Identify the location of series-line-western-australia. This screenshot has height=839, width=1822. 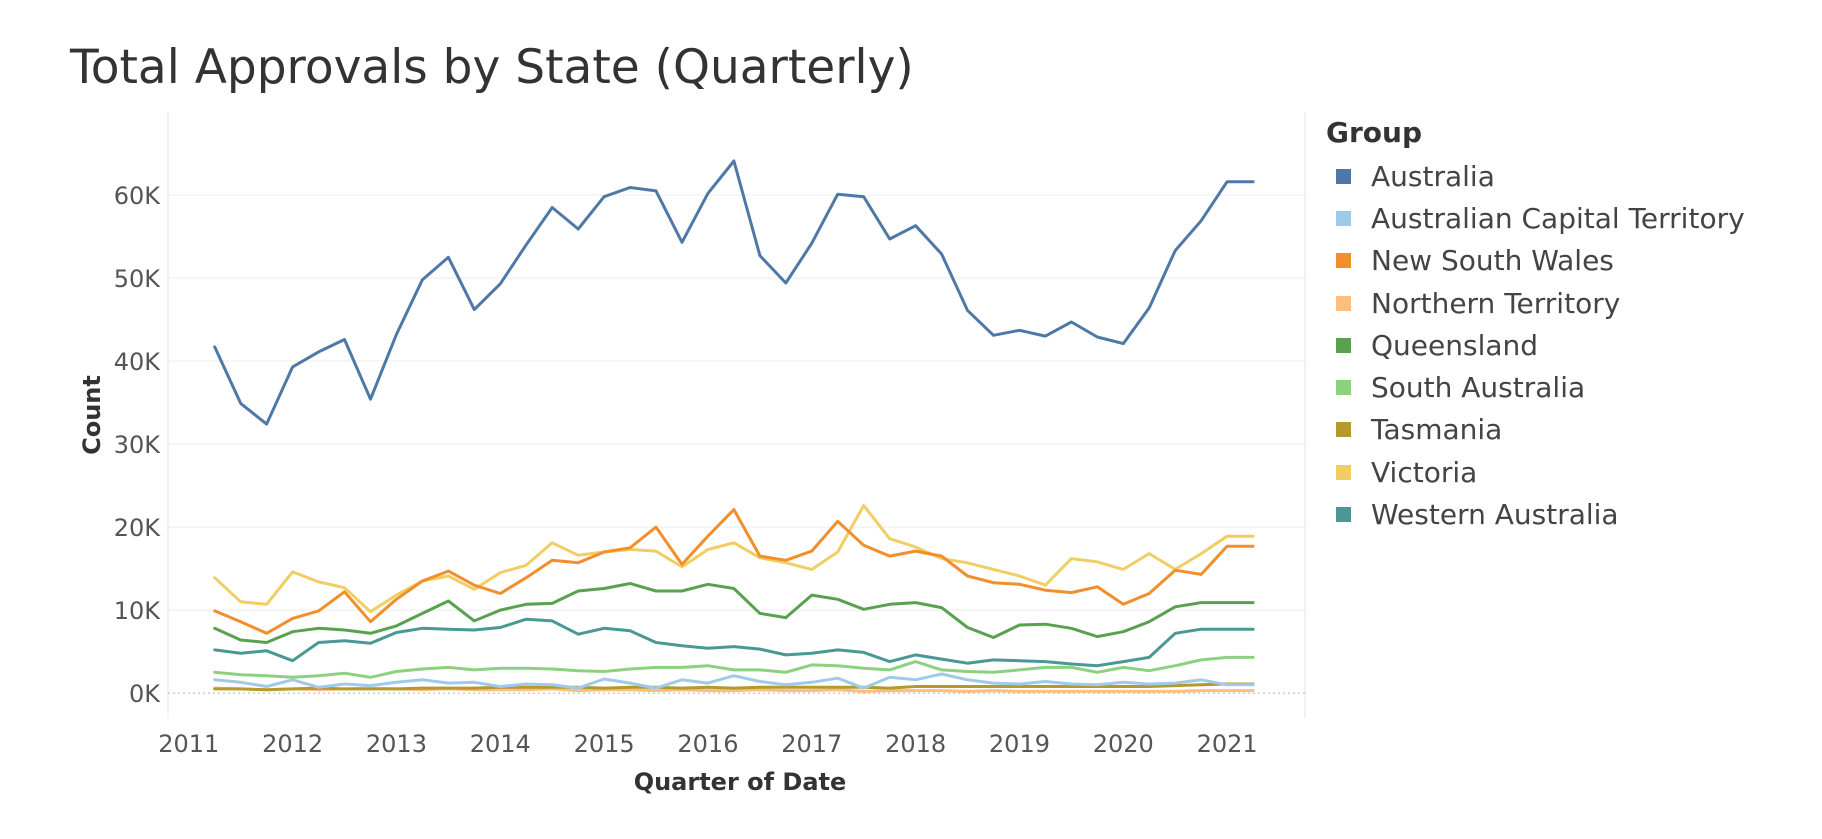
(734, 642).